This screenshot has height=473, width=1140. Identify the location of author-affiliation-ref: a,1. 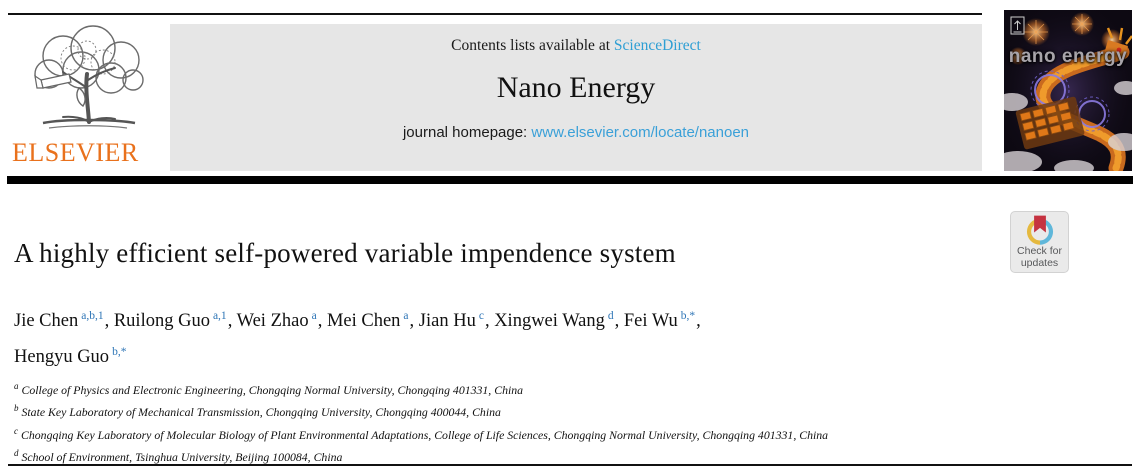
(219, 316).